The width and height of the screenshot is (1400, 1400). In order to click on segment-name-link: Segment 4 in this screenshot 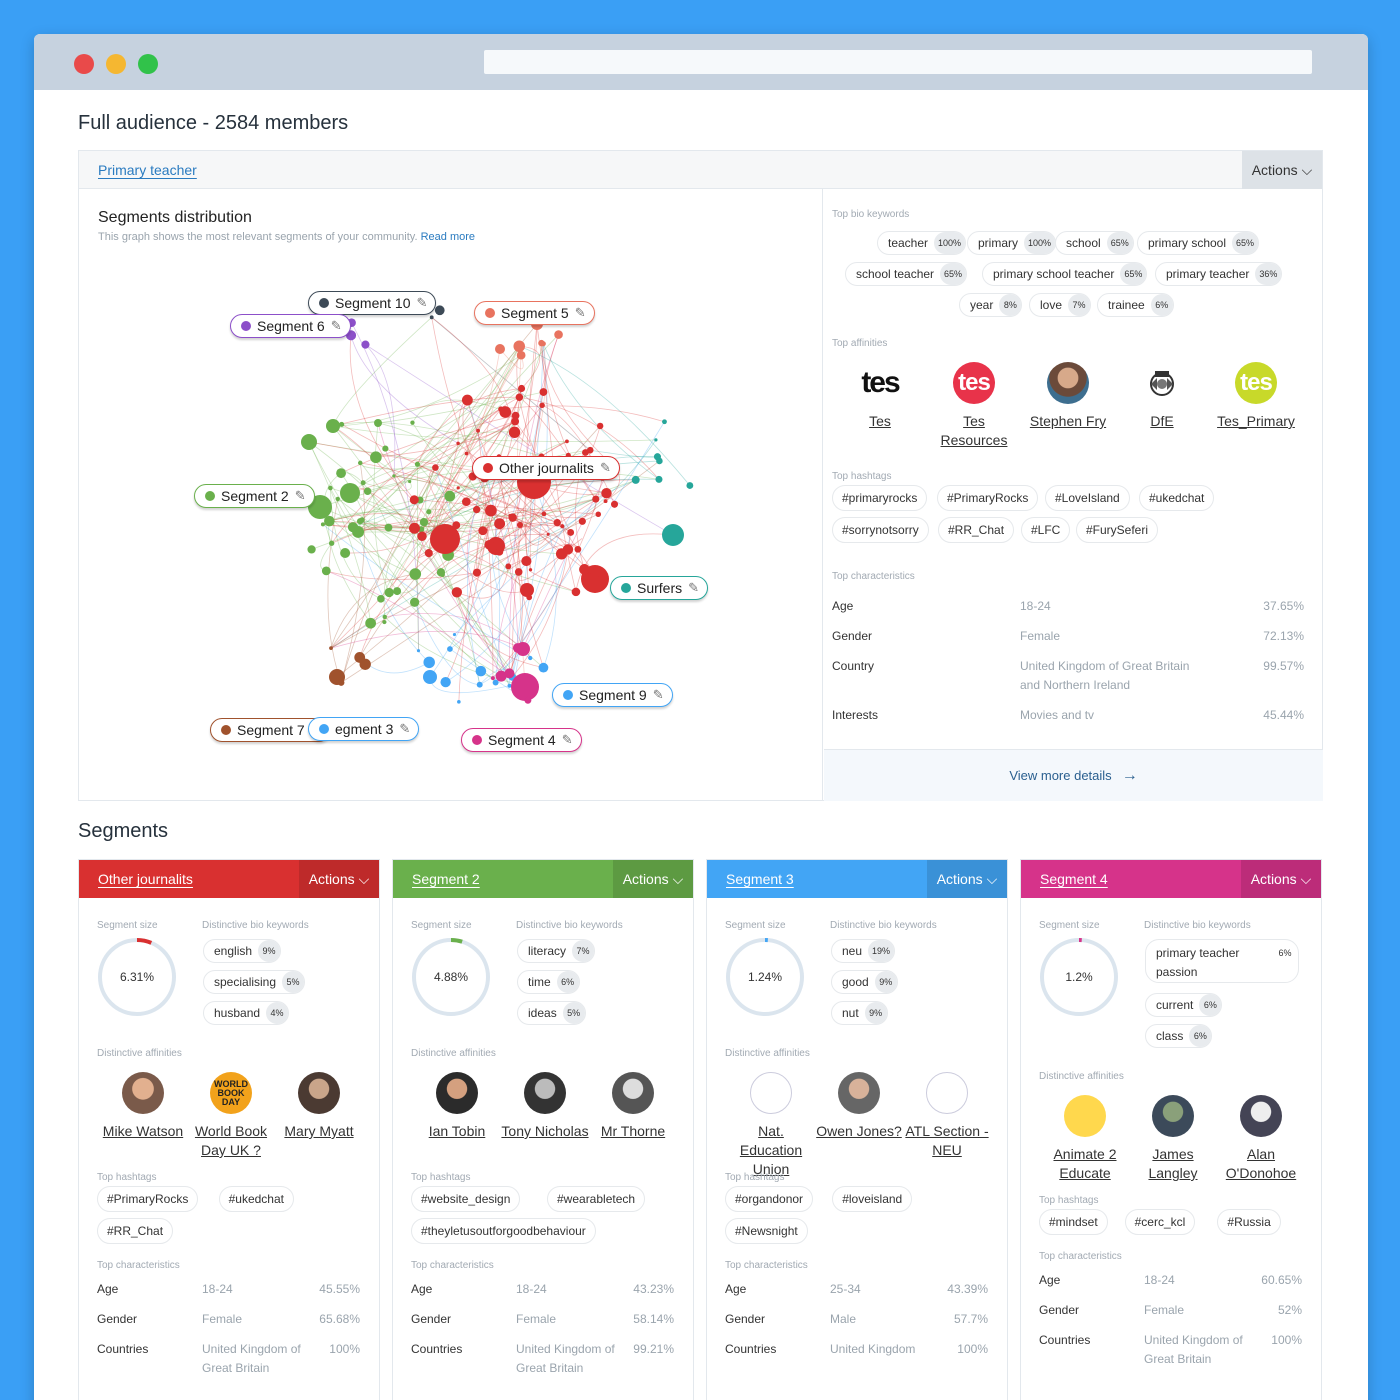, I will do `click(1074, 879)`.